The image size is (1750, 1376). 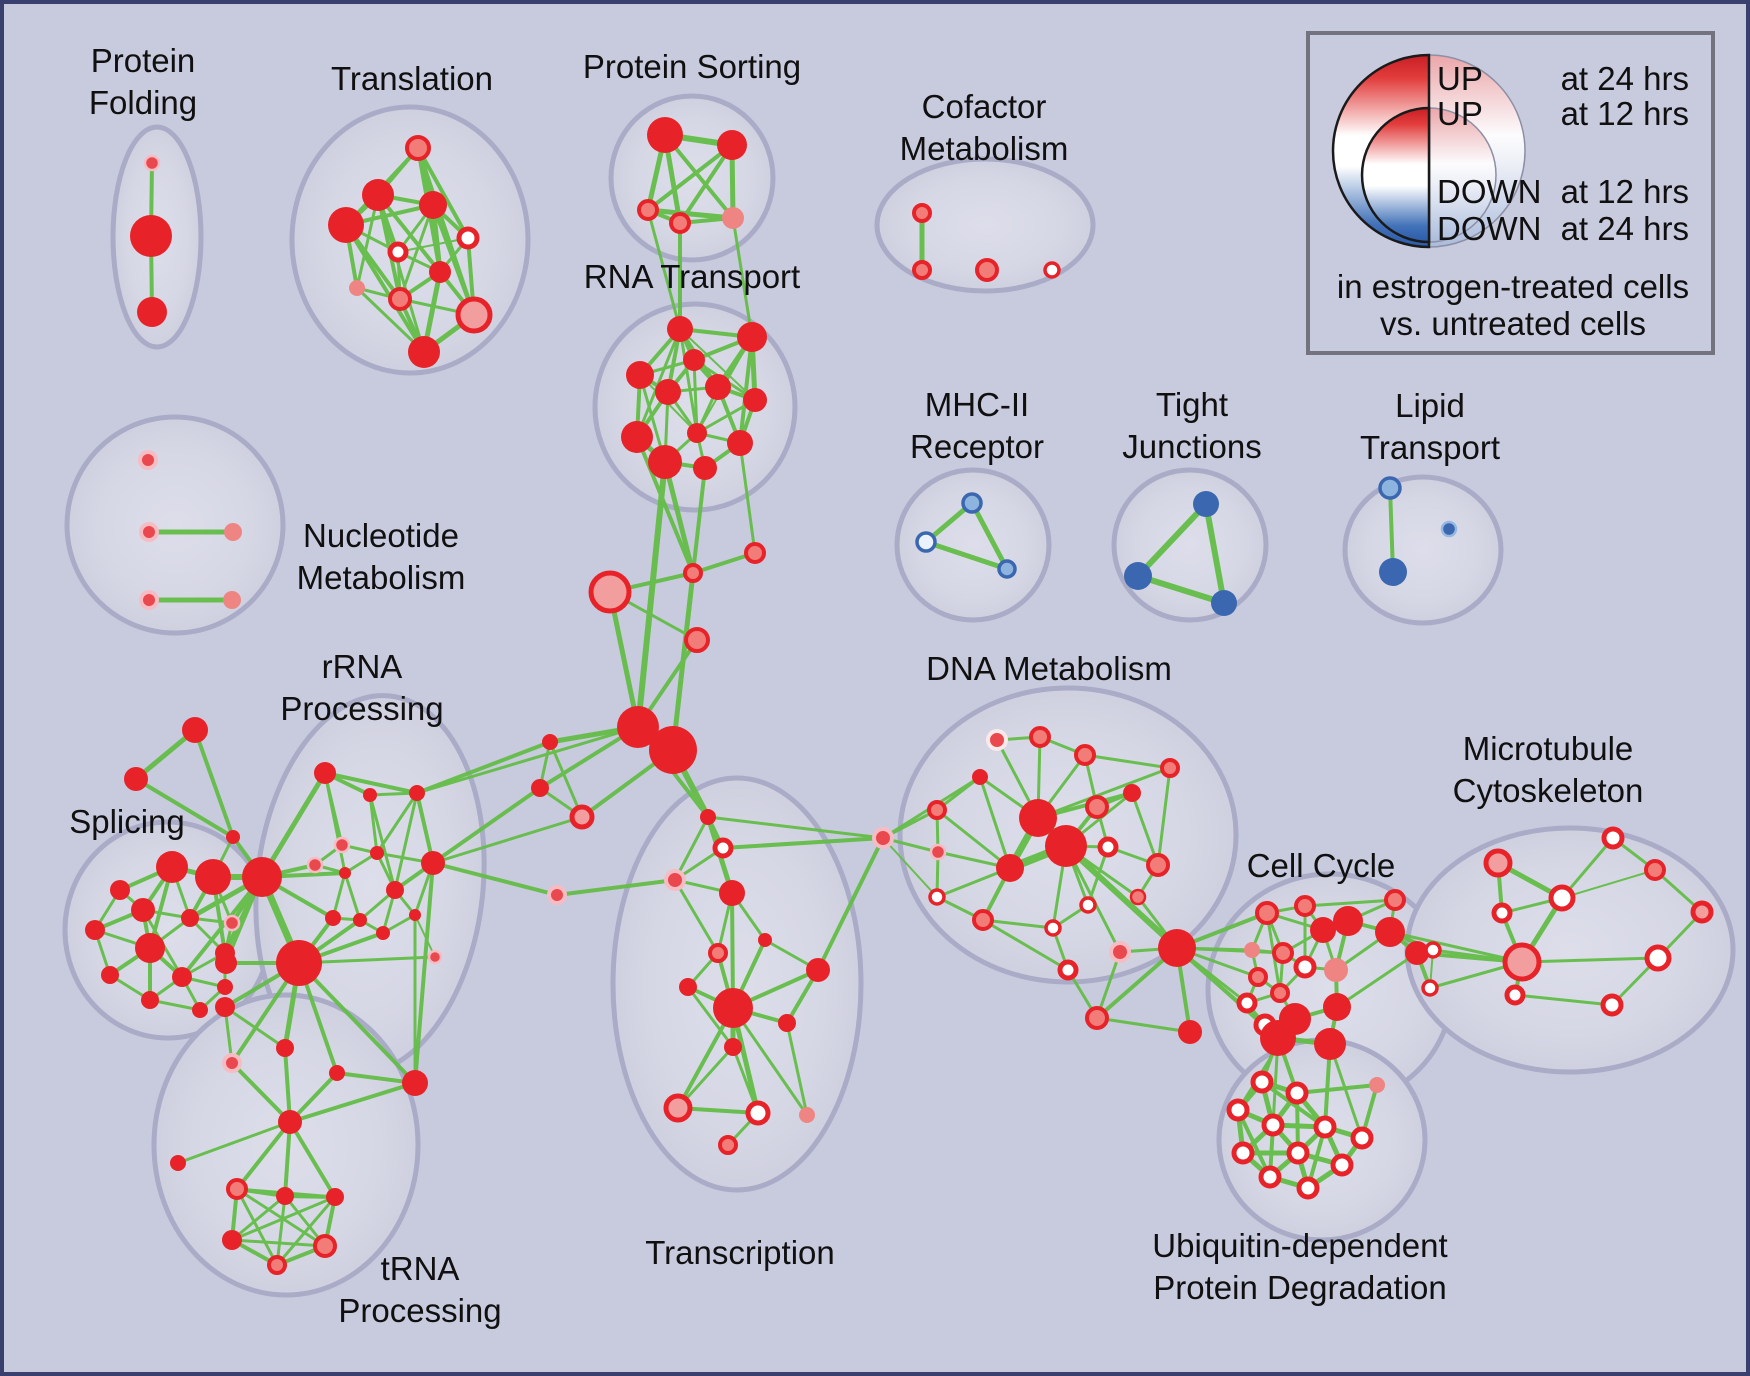 What do you see at coordinates (693, 573) in the screenshot?
I see `node-ha` at bounding box center [693, 573].